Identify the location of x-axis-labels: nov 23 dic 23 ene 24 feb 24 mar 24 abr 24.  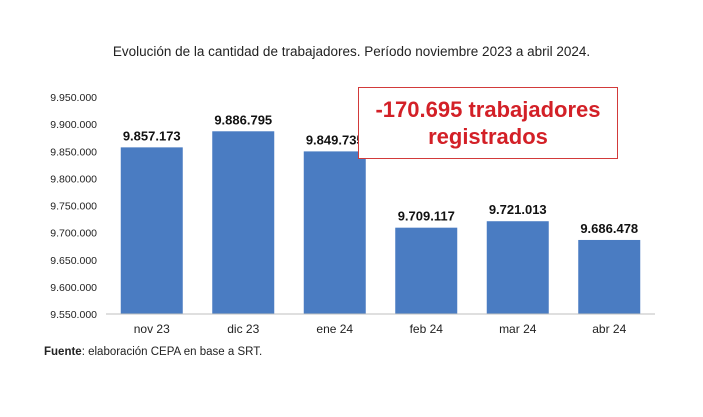
(380, 329).